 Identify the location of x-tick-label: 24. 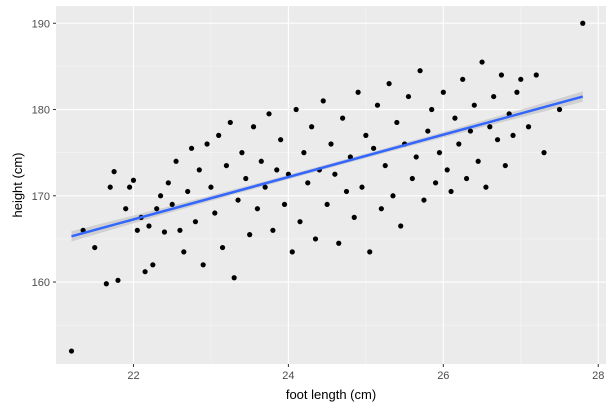
(288, 376).